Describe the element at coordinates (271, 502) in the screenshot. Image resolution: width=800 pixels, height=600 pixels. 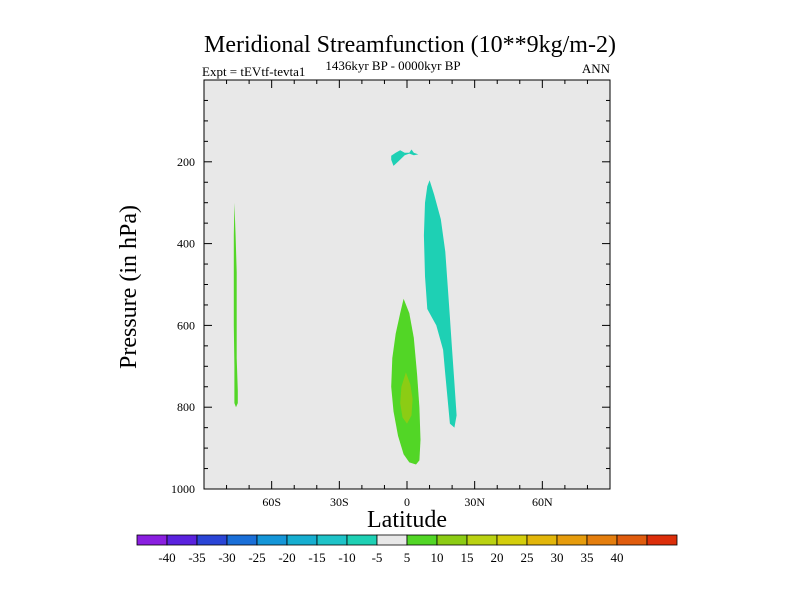
I see `x-tick-label: 60S` at that location.